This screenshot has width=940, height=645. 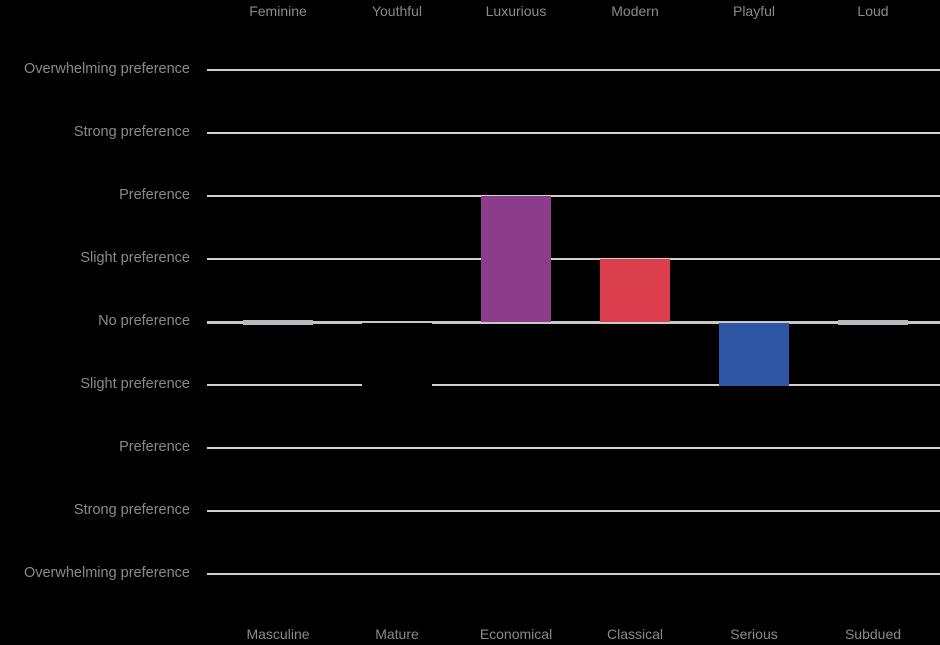 What do you see at coordinates (634, 634) in the screenshot?
I see `bottom-category-label: Classical` at bounding box center [634, 634].